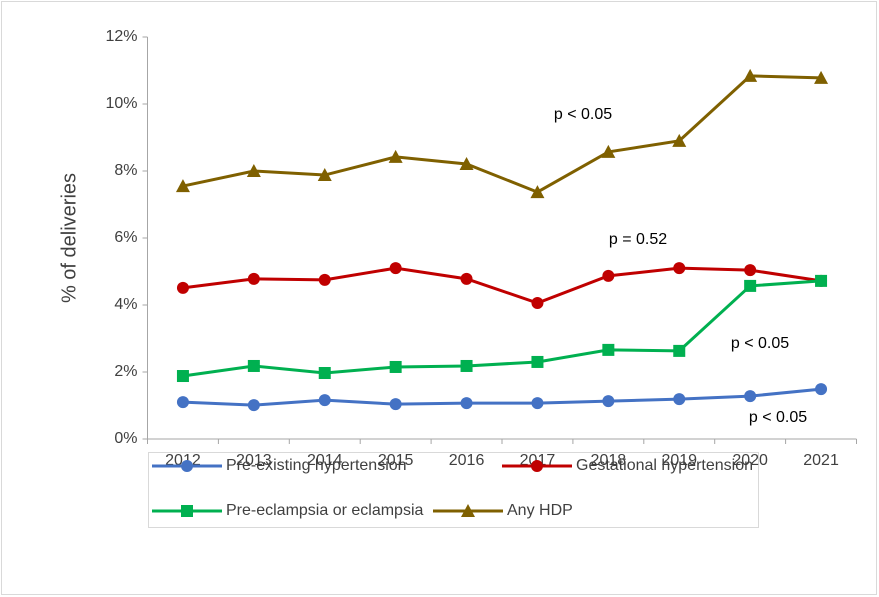  What do you see at coordinates (121, 103) in the screenshot?
I see `y-tick-label: 10%` at bounding box center [121, 103].